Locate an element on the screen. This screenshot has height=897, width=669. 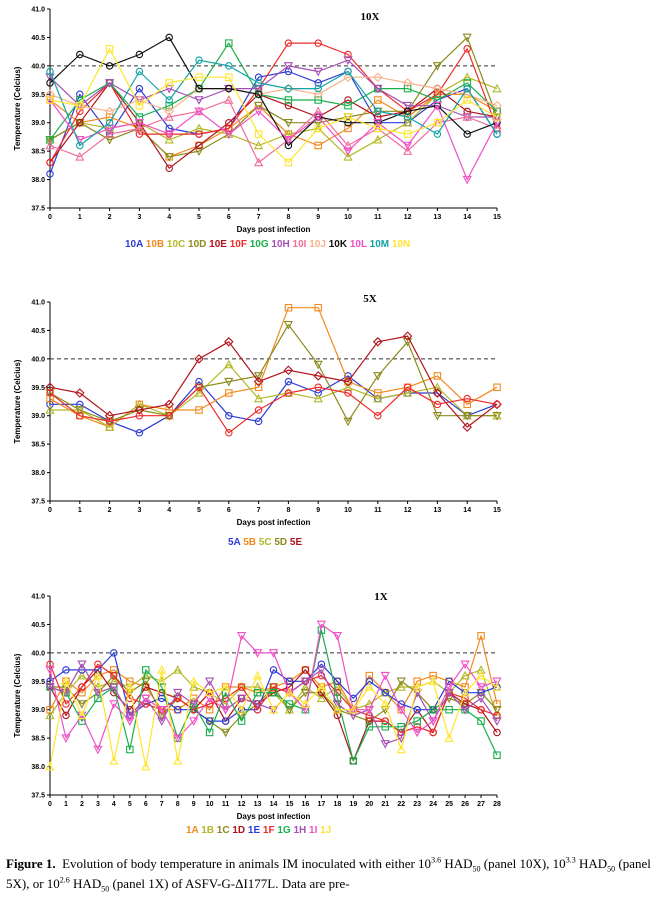
data-point-10m is located at coordinates (407, 117).